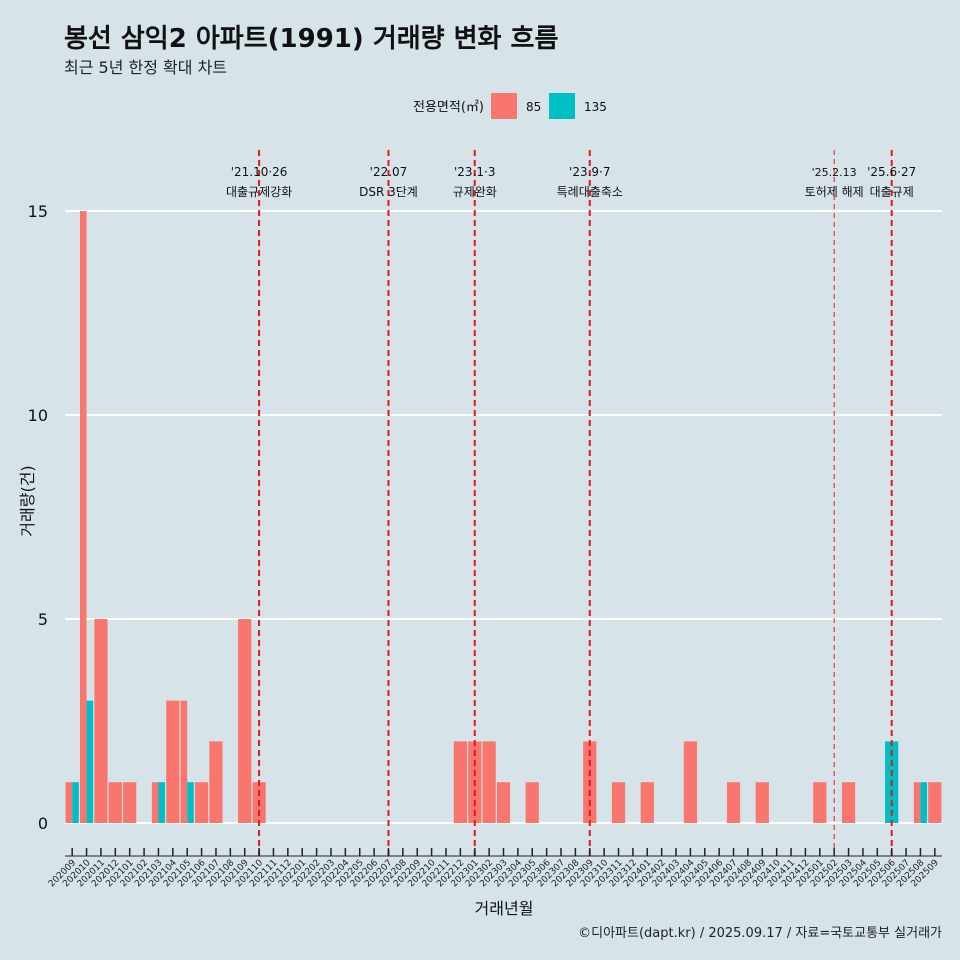  What do you see at coordinates (388, 192) in the screenshot?
I see `event-label: DSR 3단계` at bounding box center [388, 192].